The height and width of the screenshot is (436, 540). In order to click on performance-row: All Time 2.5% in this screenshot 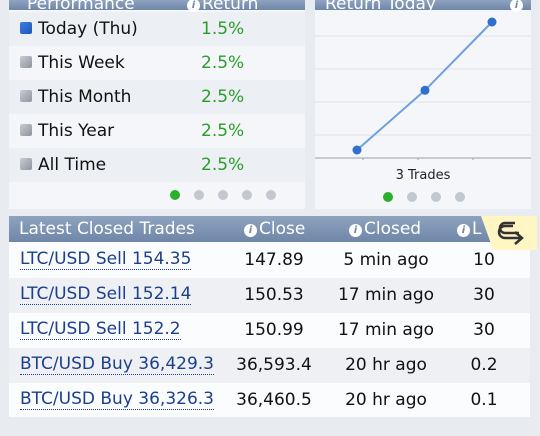, I will do `click(157, 165)`.